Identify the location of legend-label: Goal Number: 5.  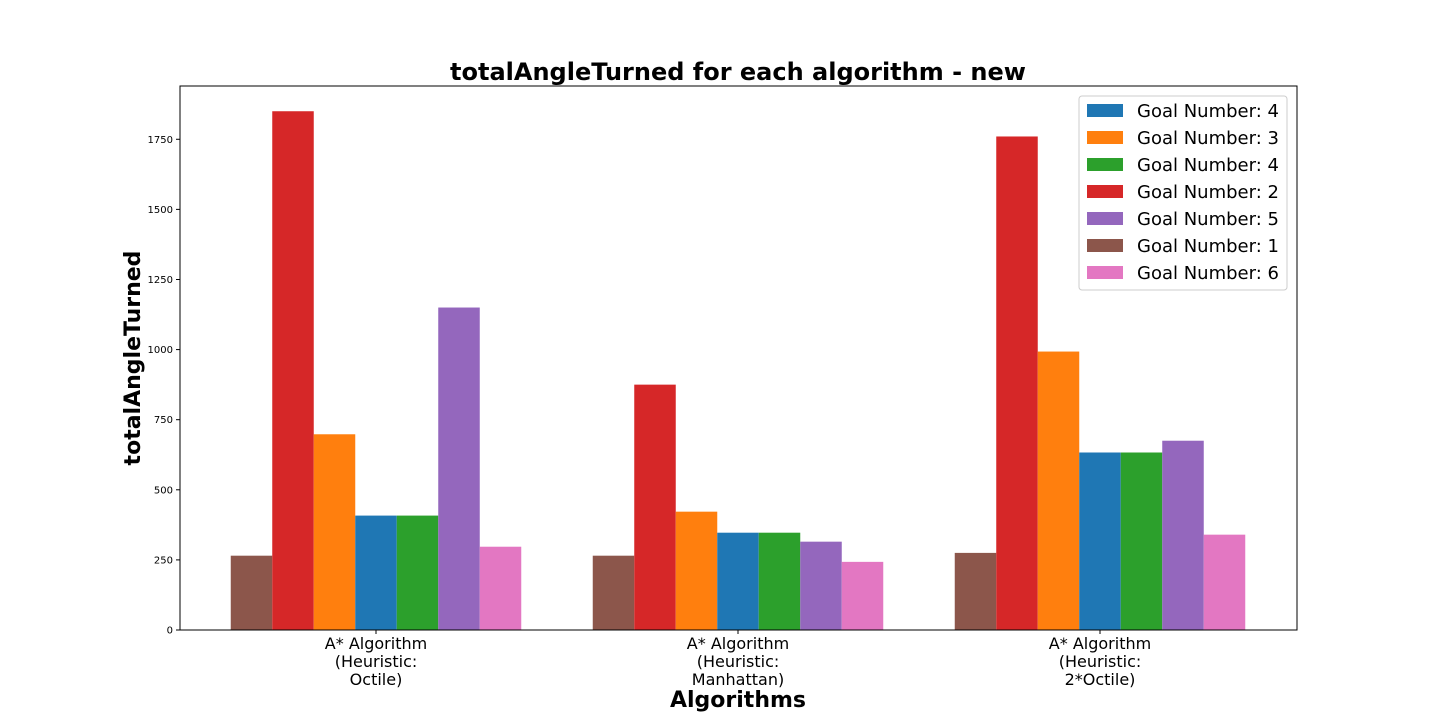
(1208, 219).